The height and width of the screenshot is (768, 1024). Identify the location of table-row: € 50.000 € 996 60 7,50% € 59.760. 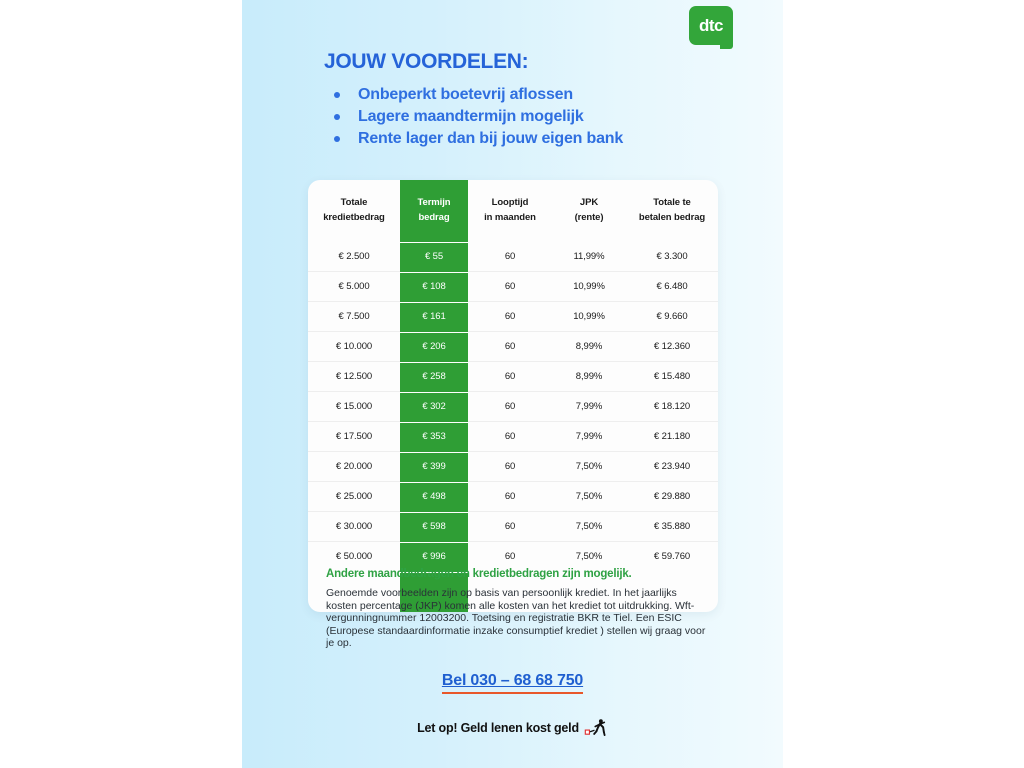
(513, 556).